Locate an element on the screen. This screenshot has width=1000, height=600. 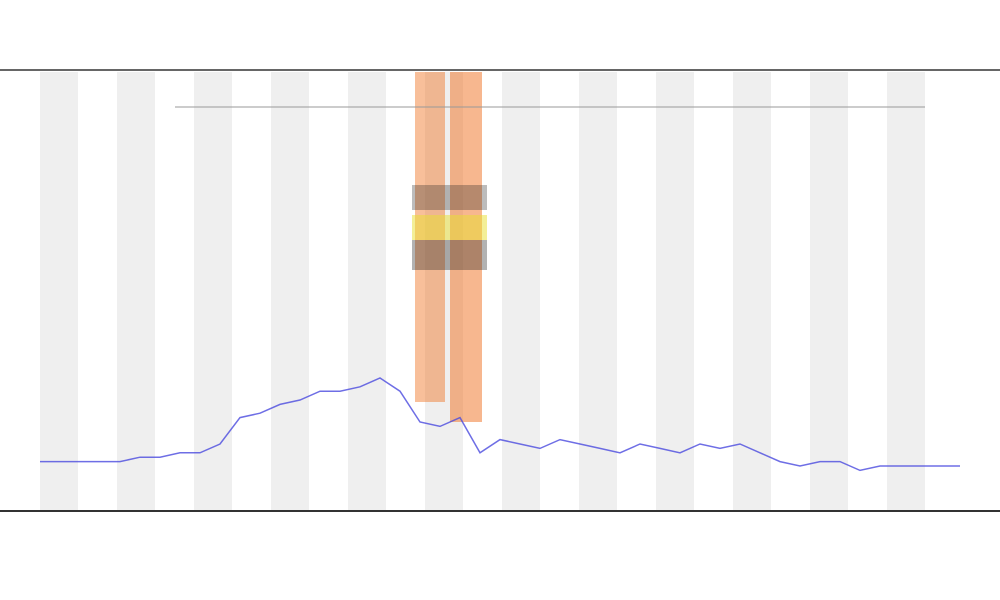
series-line is located at coordinates (500, 424).